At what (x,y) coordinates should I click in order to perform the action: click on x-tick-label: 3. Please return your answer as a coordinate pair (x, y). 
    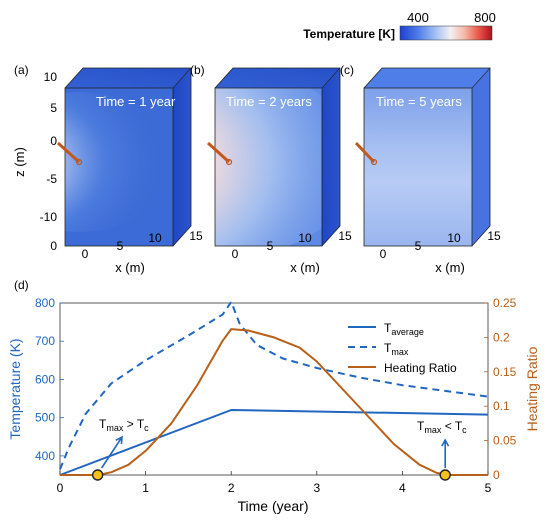
    Looking at the image, I should click on (316, 488).